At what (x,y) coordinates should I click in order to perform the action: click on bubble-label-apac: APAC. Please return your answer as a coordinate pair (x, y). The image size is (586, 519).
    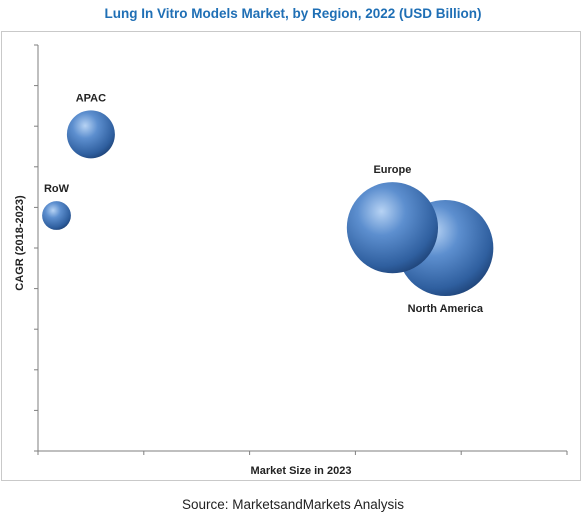
    Looking at the image, I should click on (91, 98).